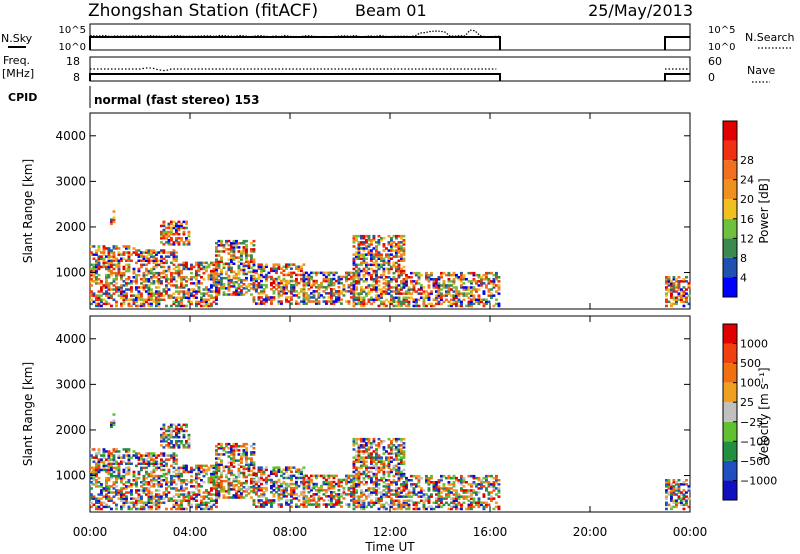  What do you see at coordinates (70, 339) in the screenshot?
I see `y-tick-label: 4000` at bounding box center [70, 339].